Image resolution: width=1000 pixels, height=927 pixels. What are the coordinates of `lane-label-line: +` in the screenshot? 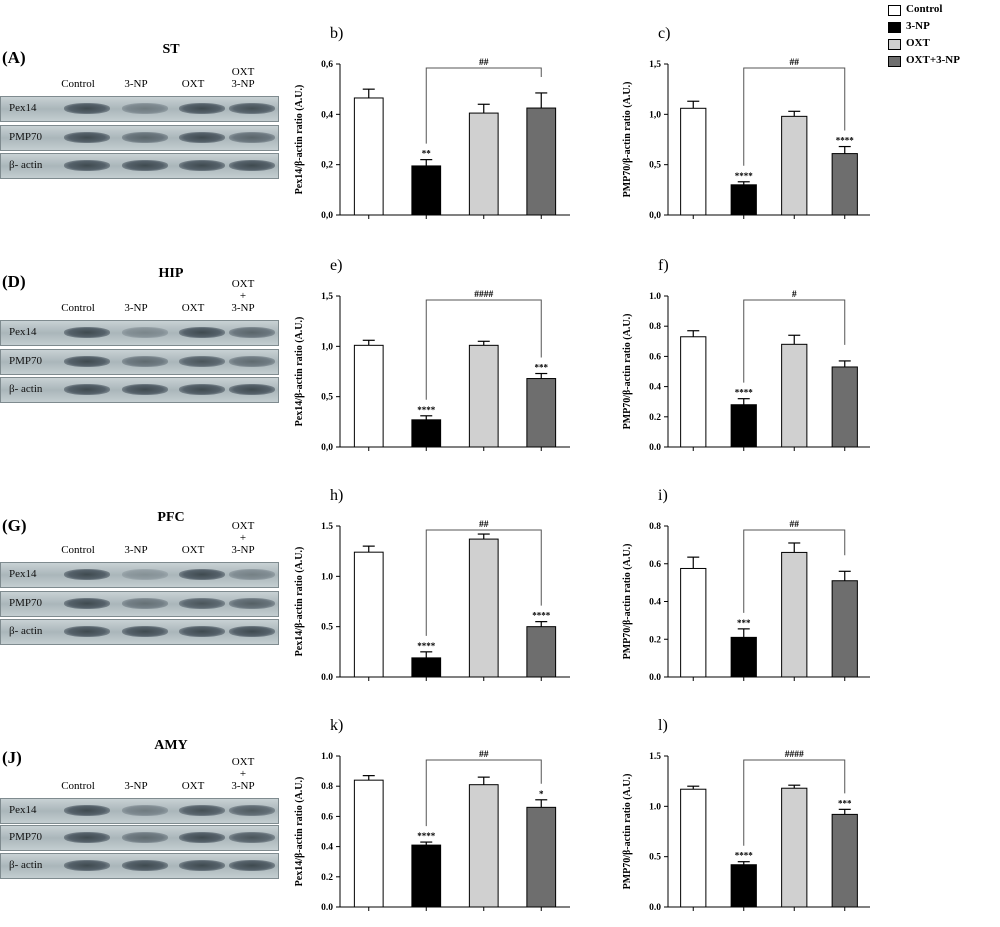 It's located at (243, 774).